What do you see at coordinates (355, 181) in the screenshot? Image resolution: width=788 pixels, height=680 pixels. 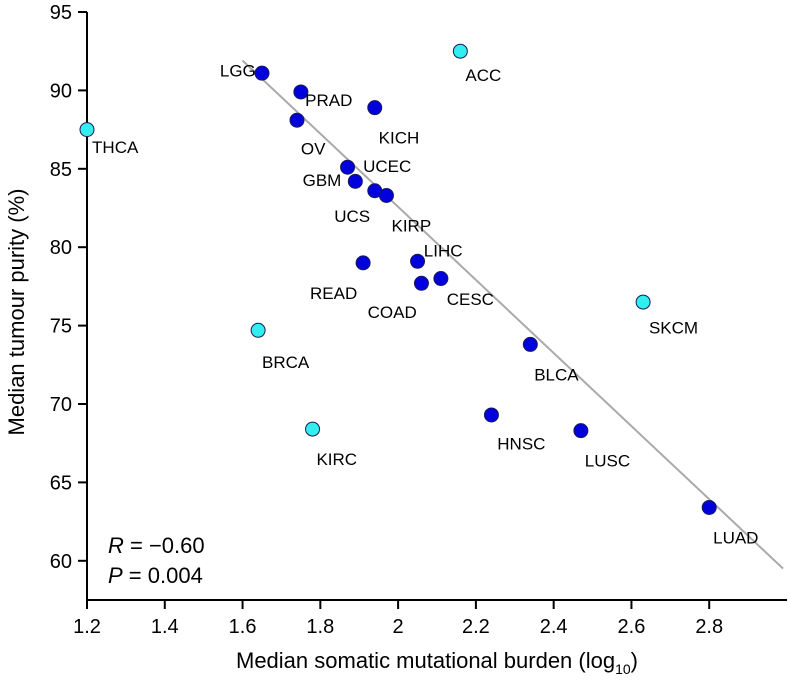 I see `data-point-ucec` at bounding box center [355, 181].